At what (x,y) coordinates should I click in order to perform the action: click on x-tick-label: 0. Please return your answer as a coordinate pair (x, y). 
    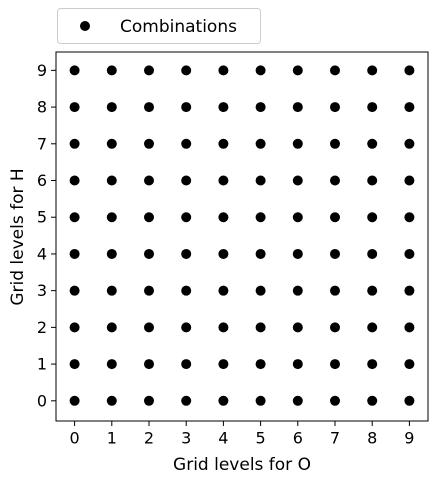
    Looking at the image, I should click on (75, 438).